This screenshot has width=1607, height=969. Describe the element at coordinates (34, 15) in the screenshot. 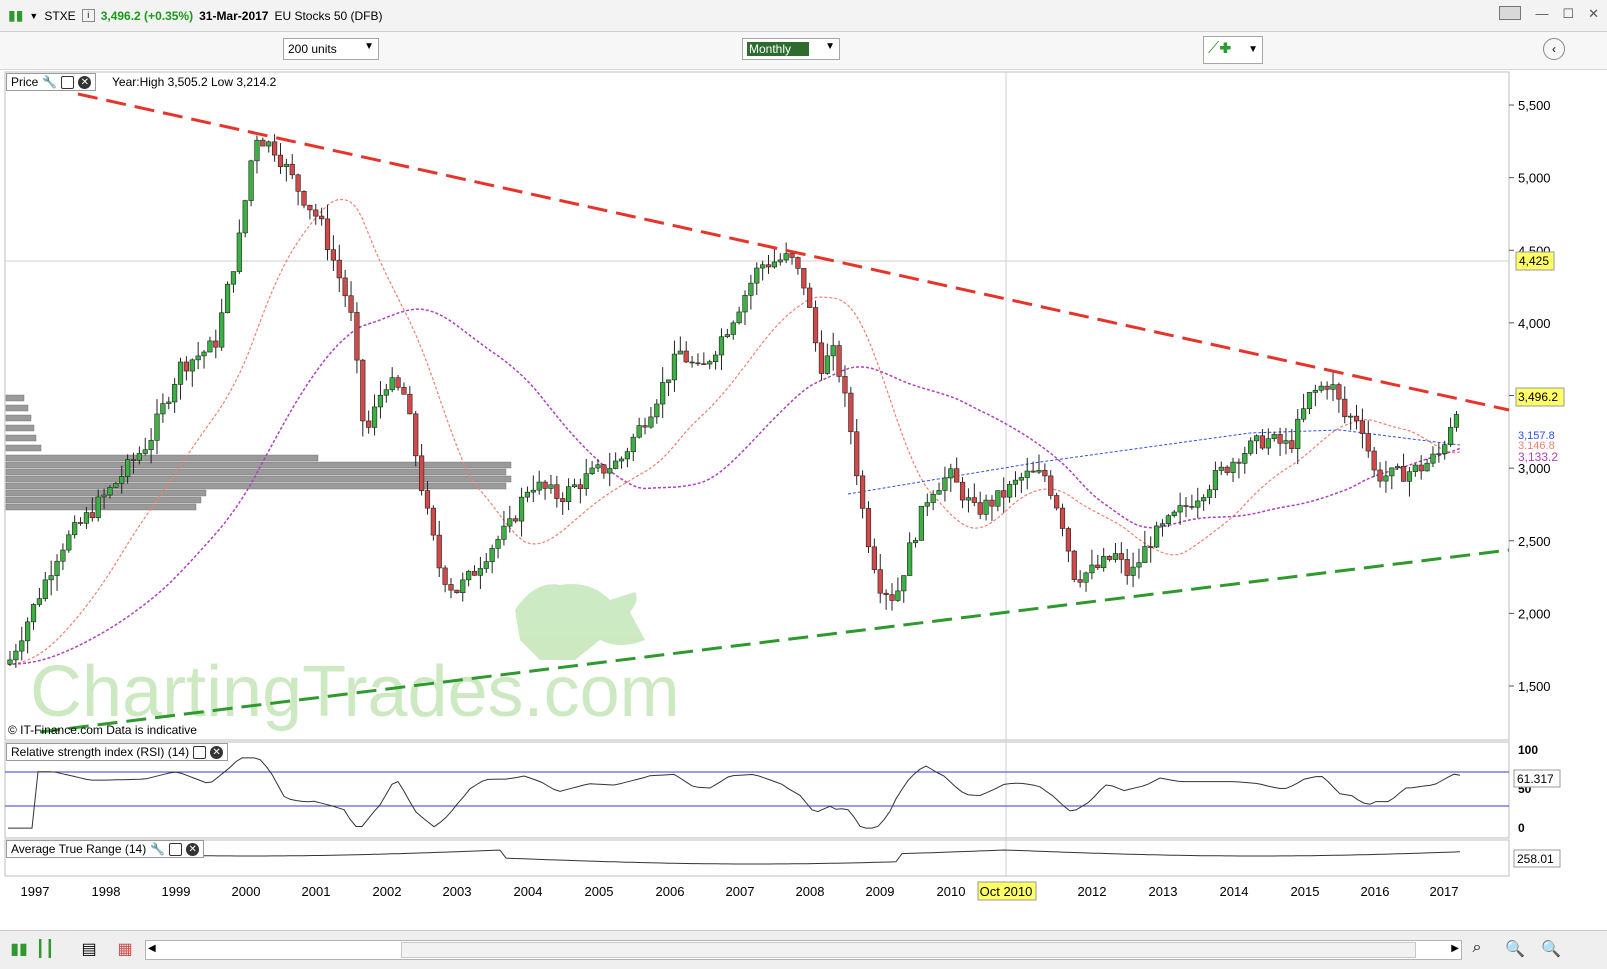

I see `dropdown-arrow-icon: ▼` at that location.